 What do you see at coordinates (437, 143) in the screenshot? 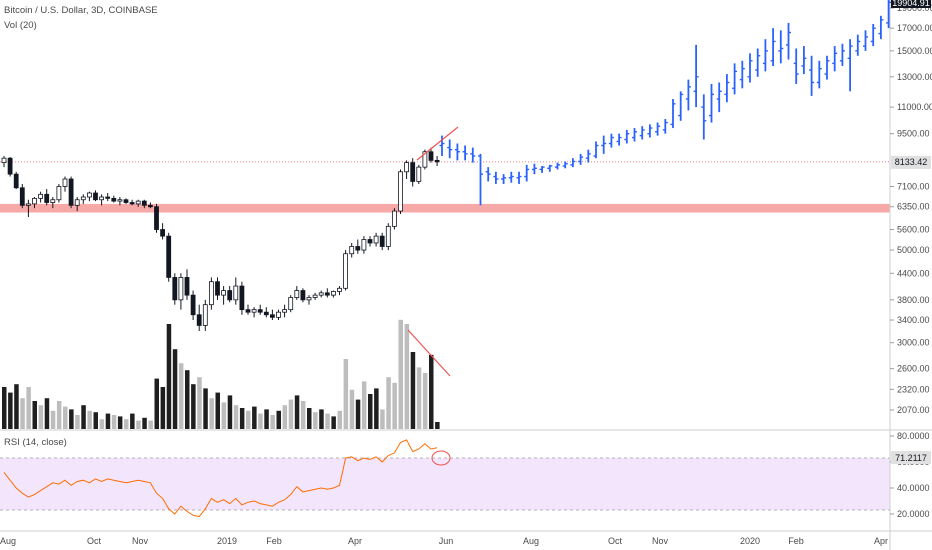
I see `price-trendline` at bounding box center [437, 143].